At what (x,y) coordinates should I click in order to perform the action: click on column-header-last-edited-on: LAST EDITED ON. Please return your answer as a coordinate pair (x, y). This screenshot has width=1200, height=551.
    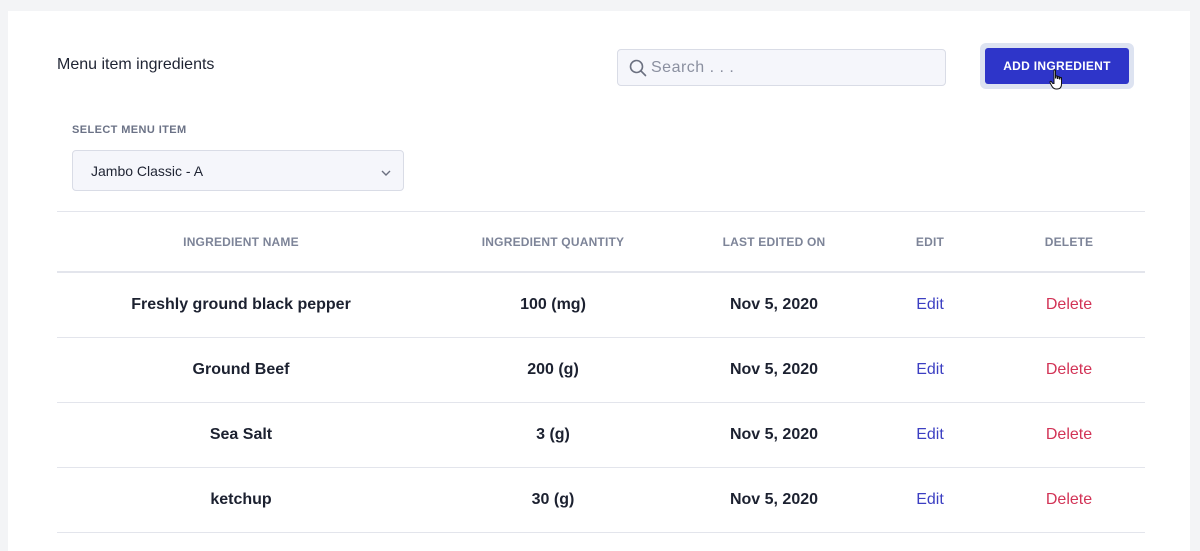
    Looking at the image, I should click on (774, 241).